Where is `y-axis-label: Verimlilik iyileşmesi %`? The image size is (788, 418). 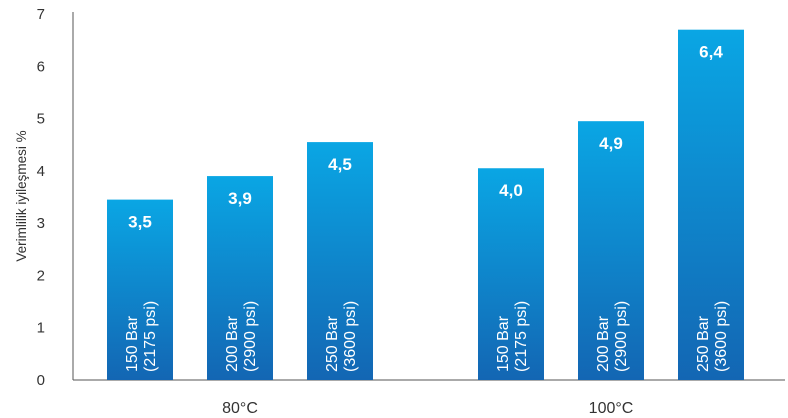
y-axis-label: Verimlilik iyileşmesi % is located at coordinates (21, 195).